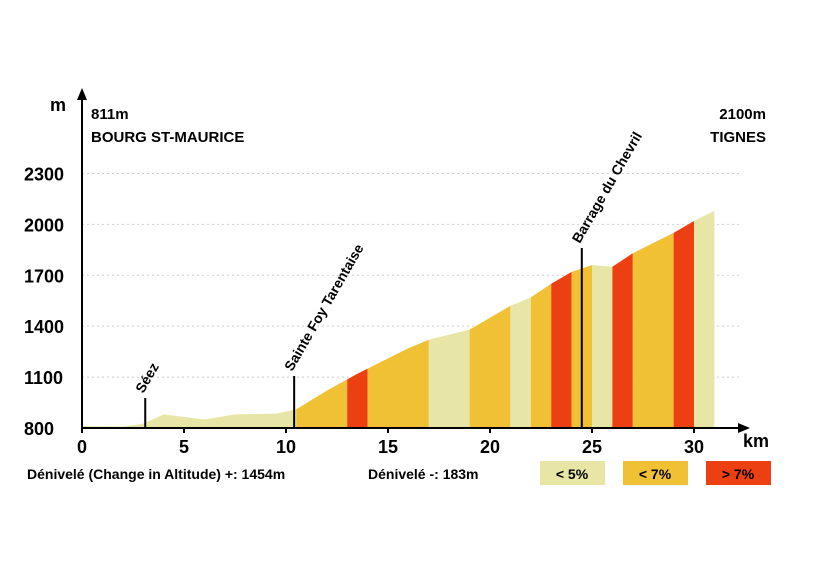 The height and width of the screenshot is (583, 824). I want to click on x-axis-unit: km, so click(756, 441).